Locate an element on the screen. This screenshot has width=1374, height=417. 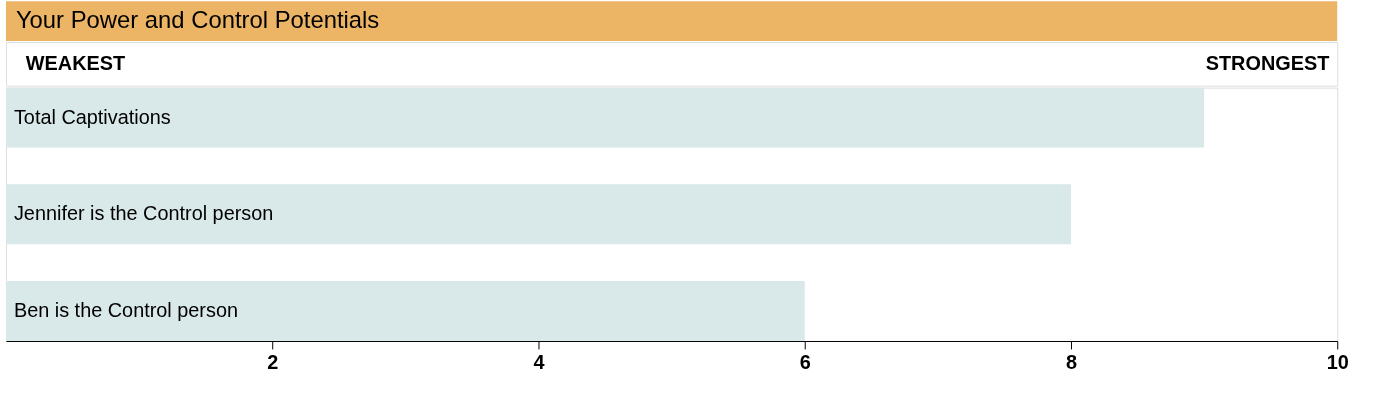
x-tick-label: 2 is located at coordinates (273, 362).